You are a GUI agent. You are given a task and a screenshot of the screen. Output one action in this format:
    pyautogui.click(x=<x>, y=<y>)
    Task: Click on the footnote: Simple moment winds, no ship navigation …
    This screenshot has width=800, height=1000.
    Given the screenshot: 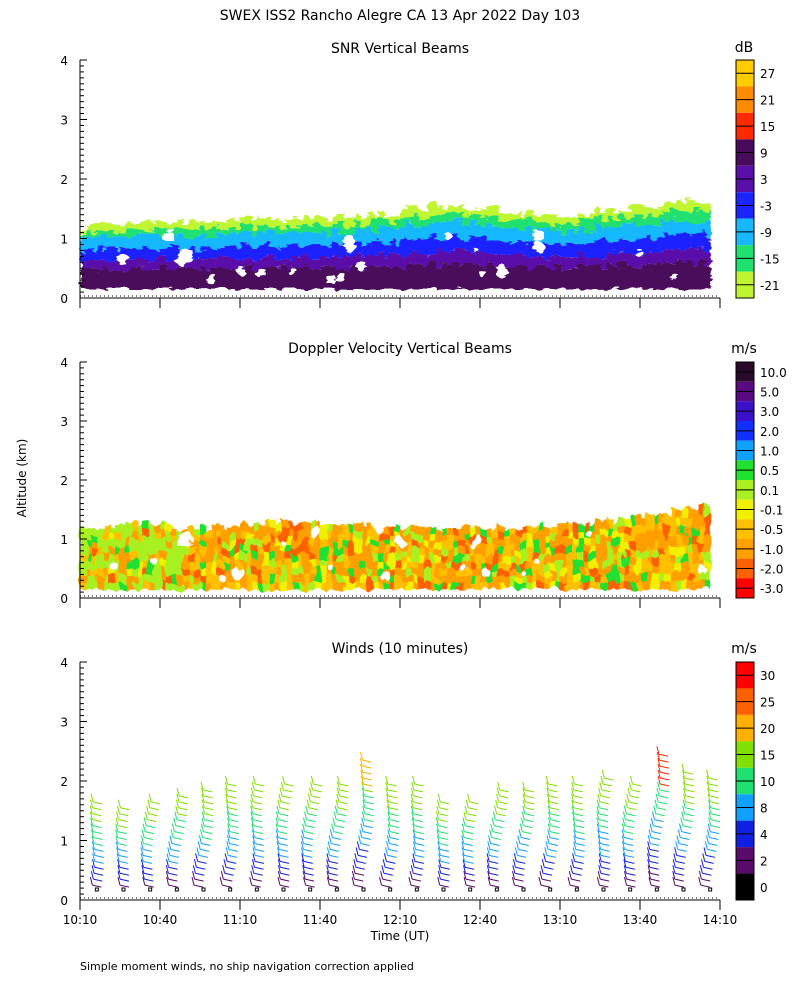 What is the action you would take?
    pyautogui.click(x=247, y=966)
    